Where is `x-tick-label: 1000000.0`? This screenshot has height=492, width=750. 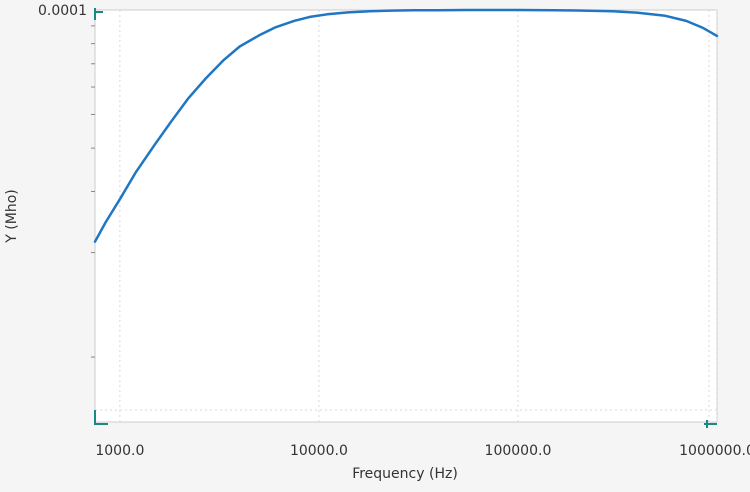 x-tick-label: 1000000.0 is located at coordinates (714, 451).